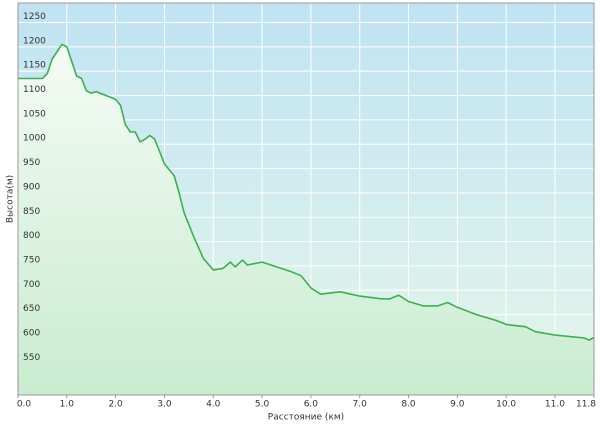 This screenshot has height=425, width=600. I want to click on x-axis-title: Расстояние (км), so click(306, 418).